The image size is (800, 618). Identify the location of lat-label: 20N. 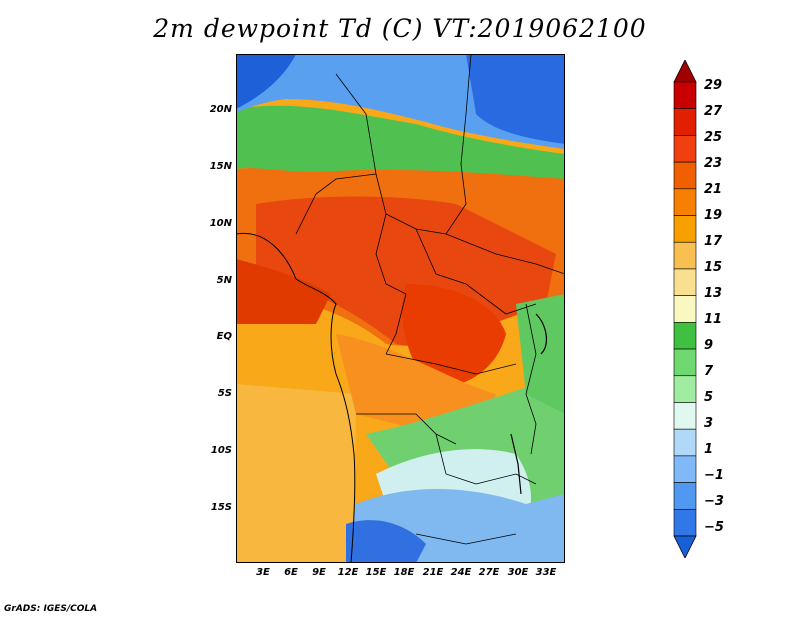
(220, 109).